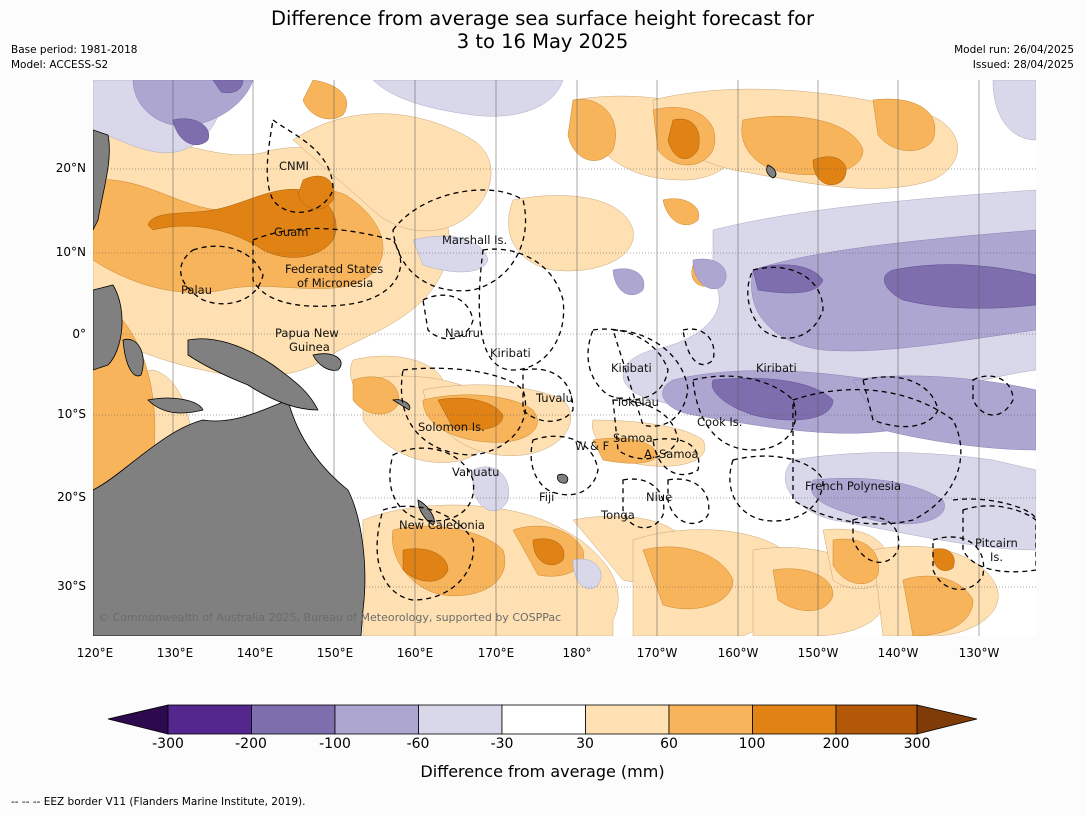 The image size is (1085, 816). I want to click on label-kiribati-east: Kiribati, so click(776, 368).